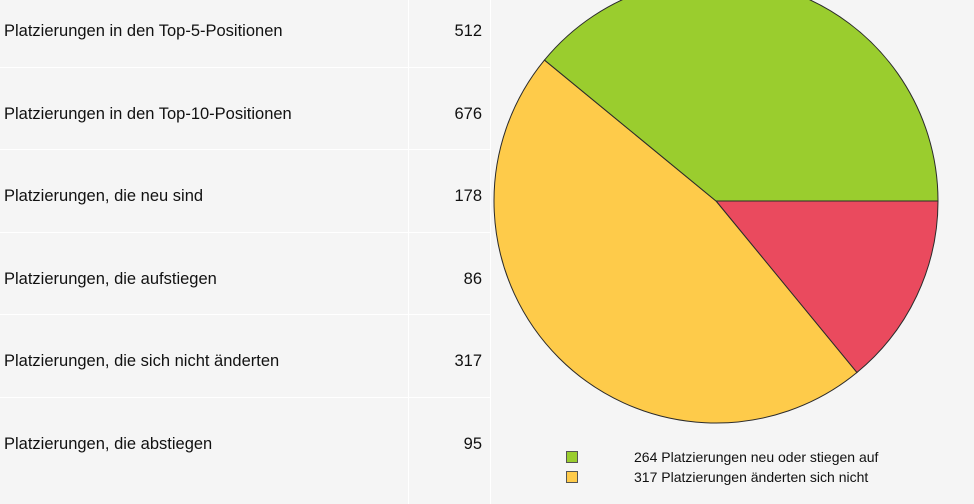 The image size is (974, 504). Describe the element at coordinates (826, 287) in the screenshot. I see `pie-slice-falling` at that location.